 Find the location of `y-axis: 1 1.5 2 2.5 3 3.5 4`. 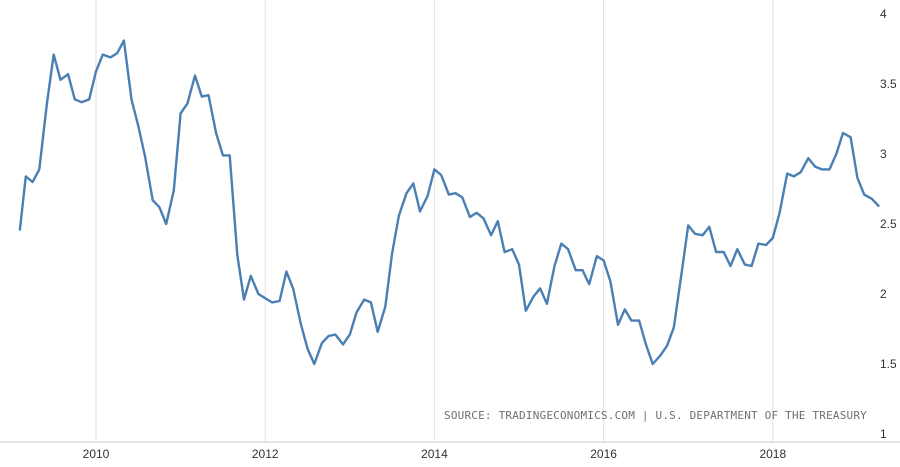

y-axis: 1 1.5 2 2.5 3 3.5 4 is located at coordinates (888, 224).